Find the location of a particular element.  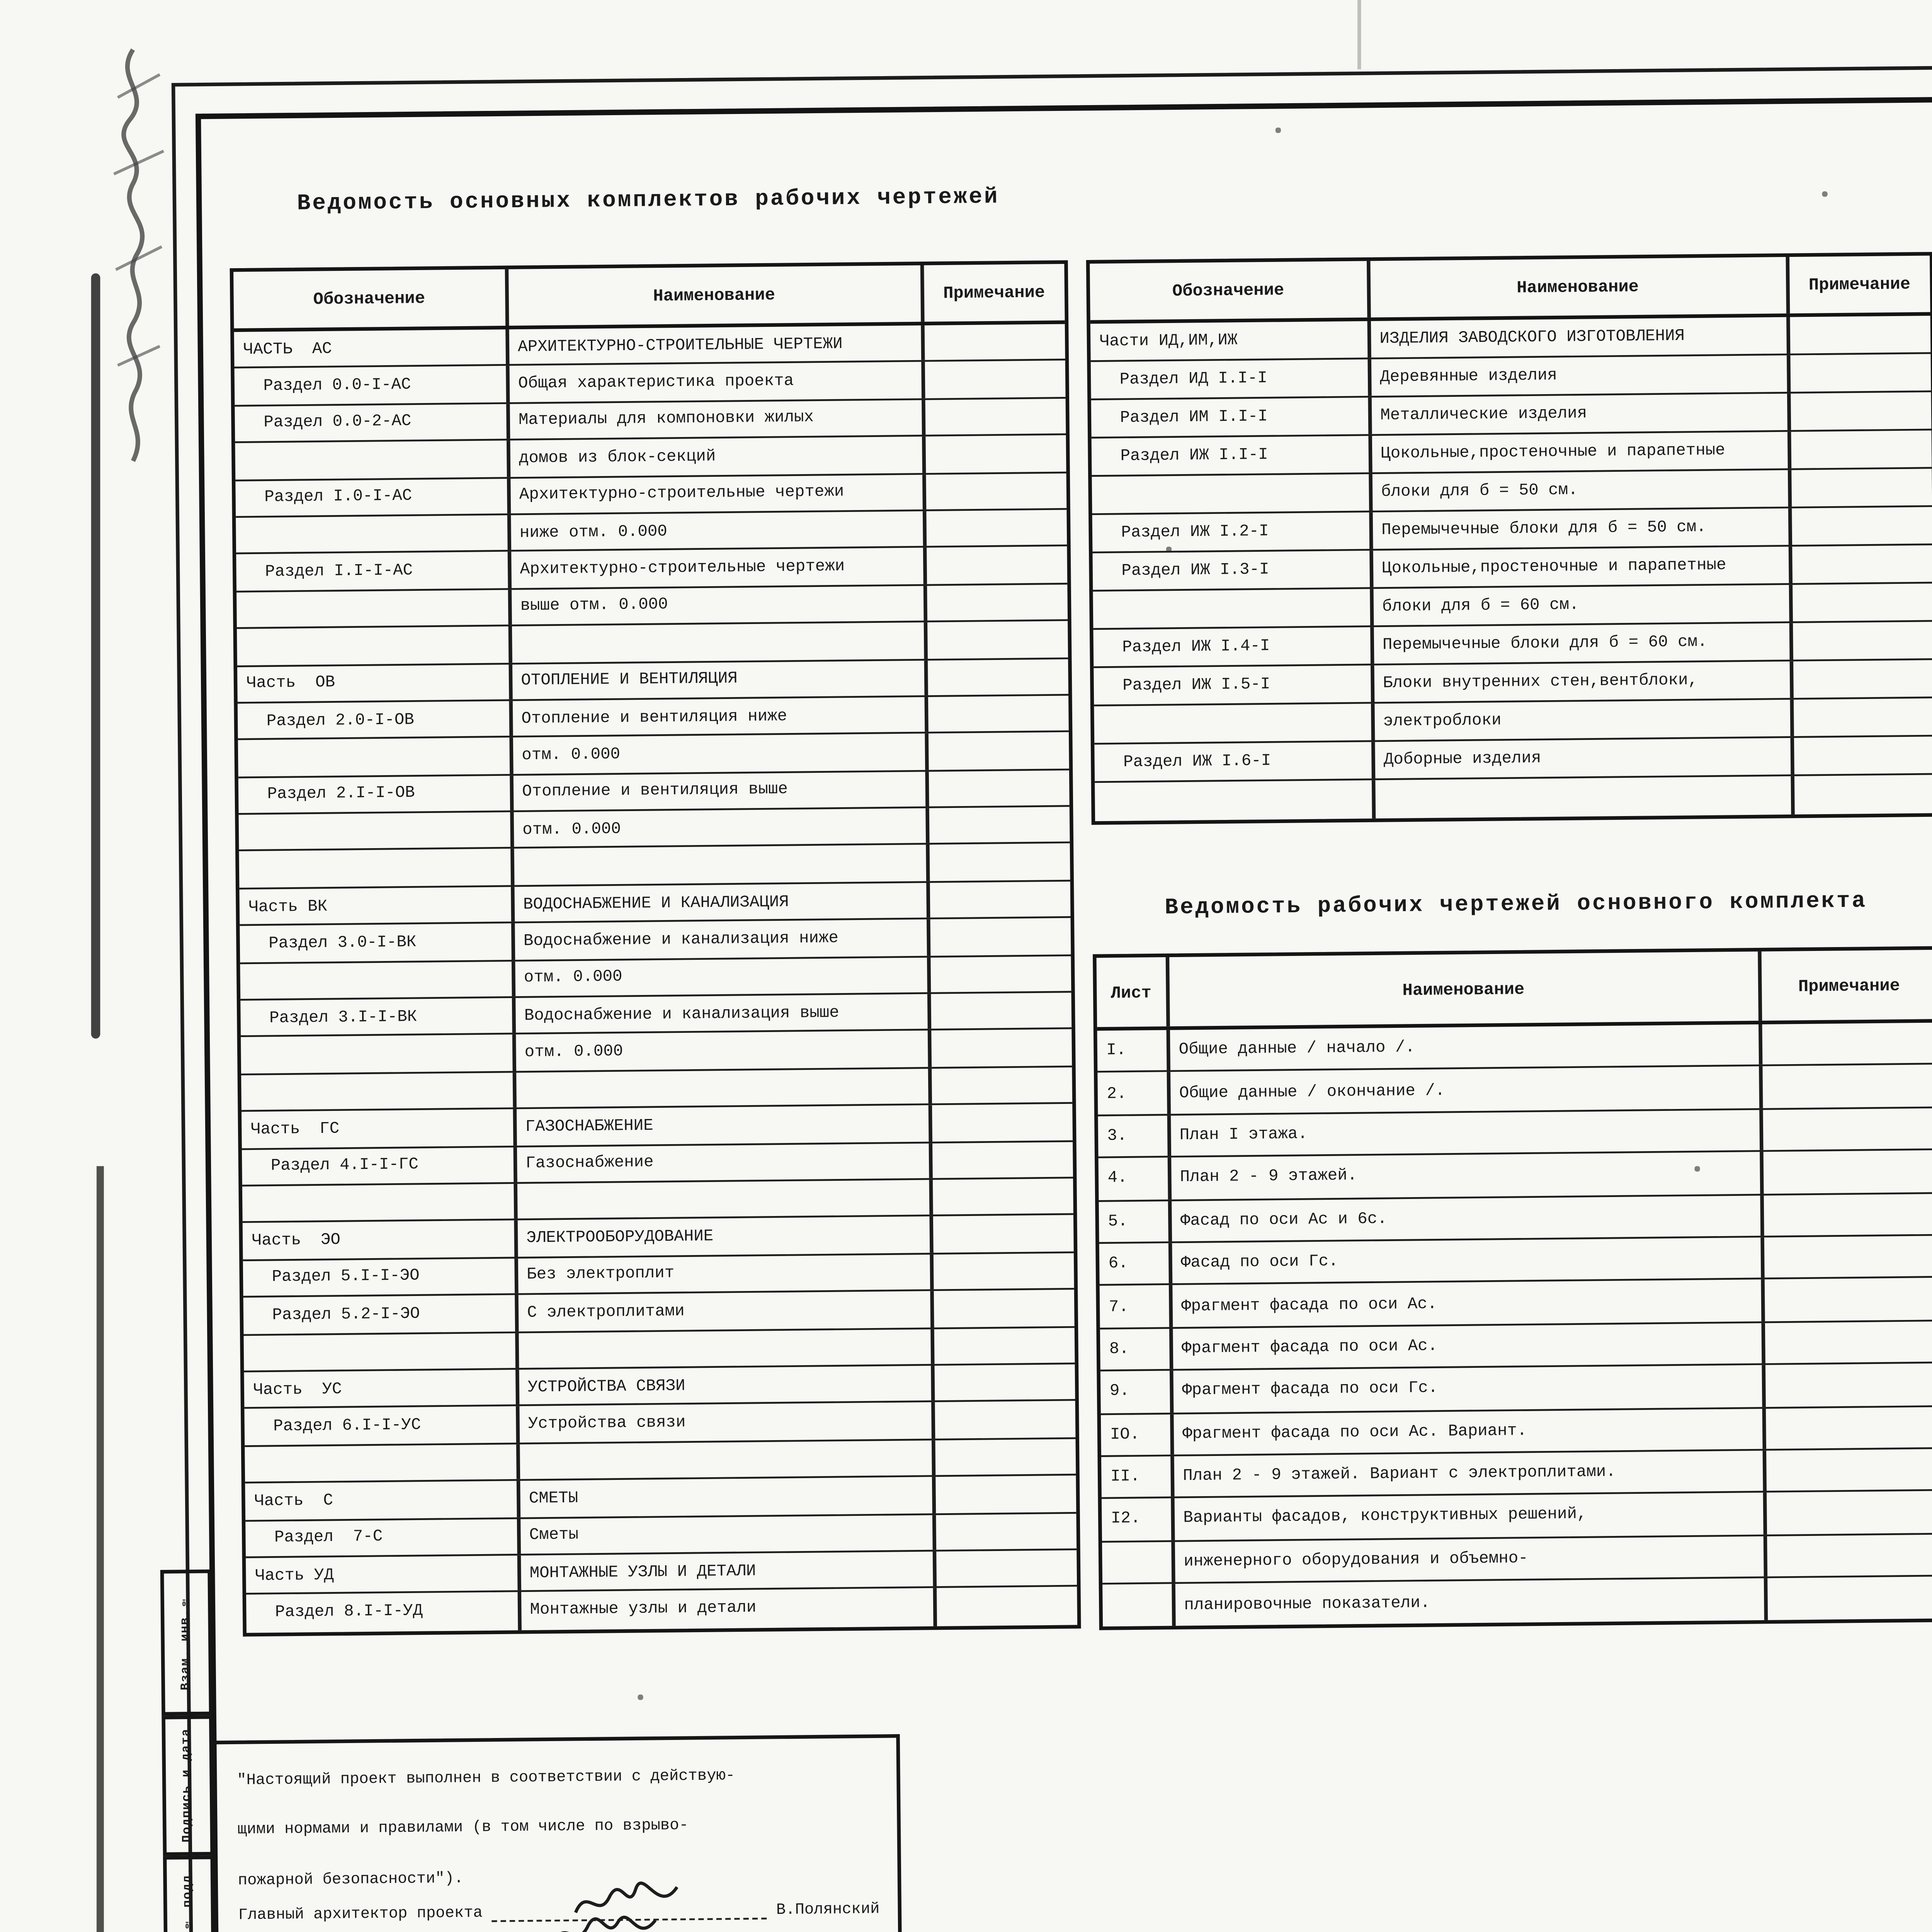

table-cell: 8. is located at coordinates (1136, 1349).